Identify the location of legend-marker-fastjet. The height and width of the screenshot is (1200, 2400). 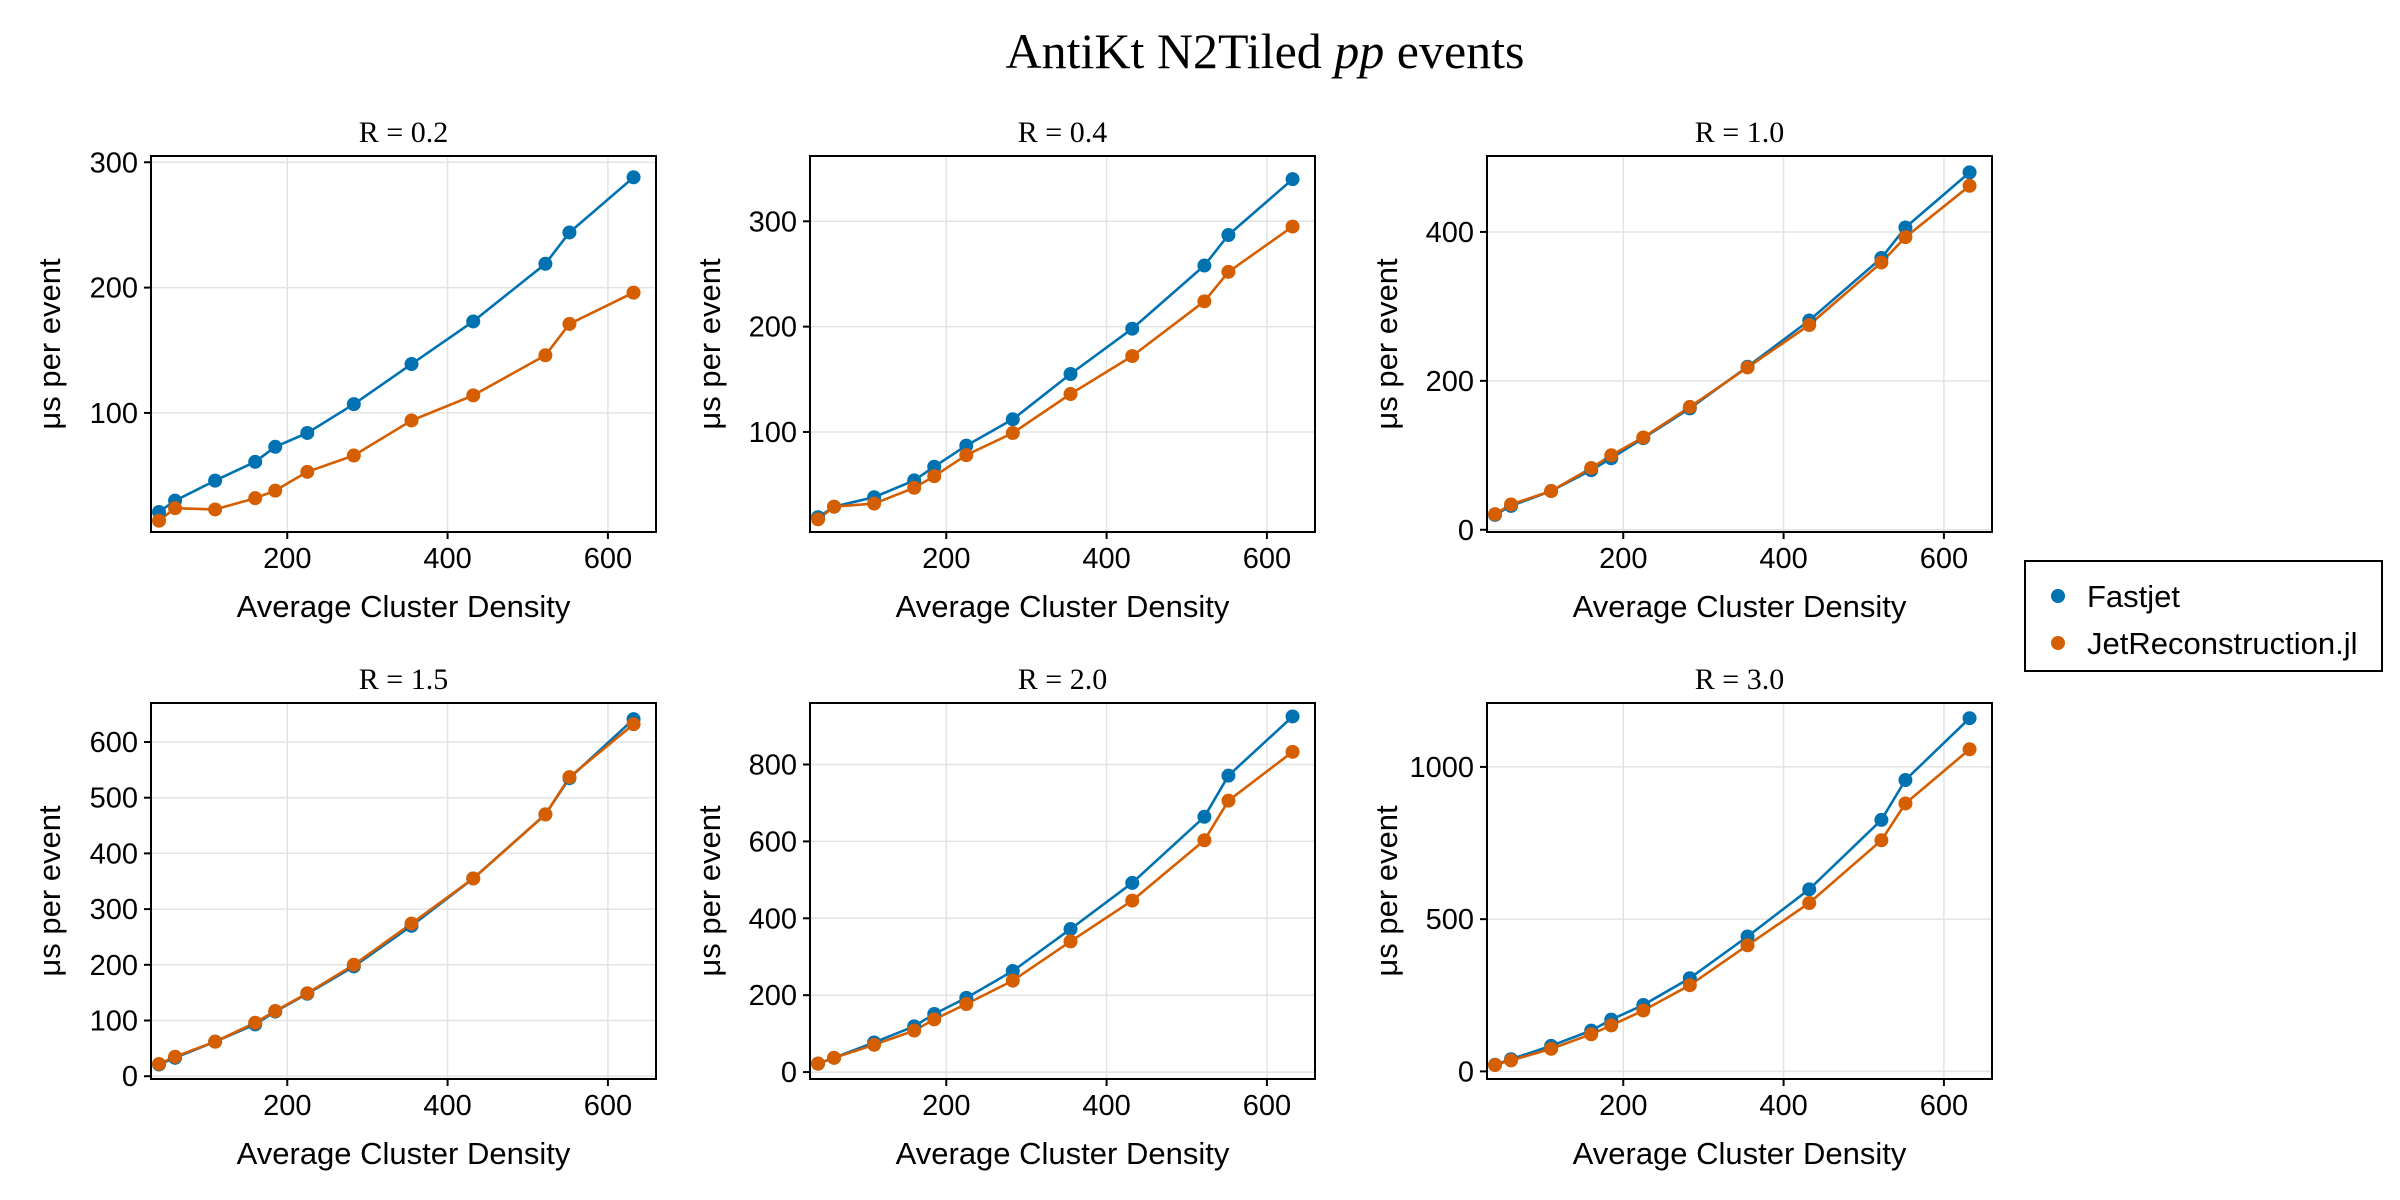
(2058, 596).